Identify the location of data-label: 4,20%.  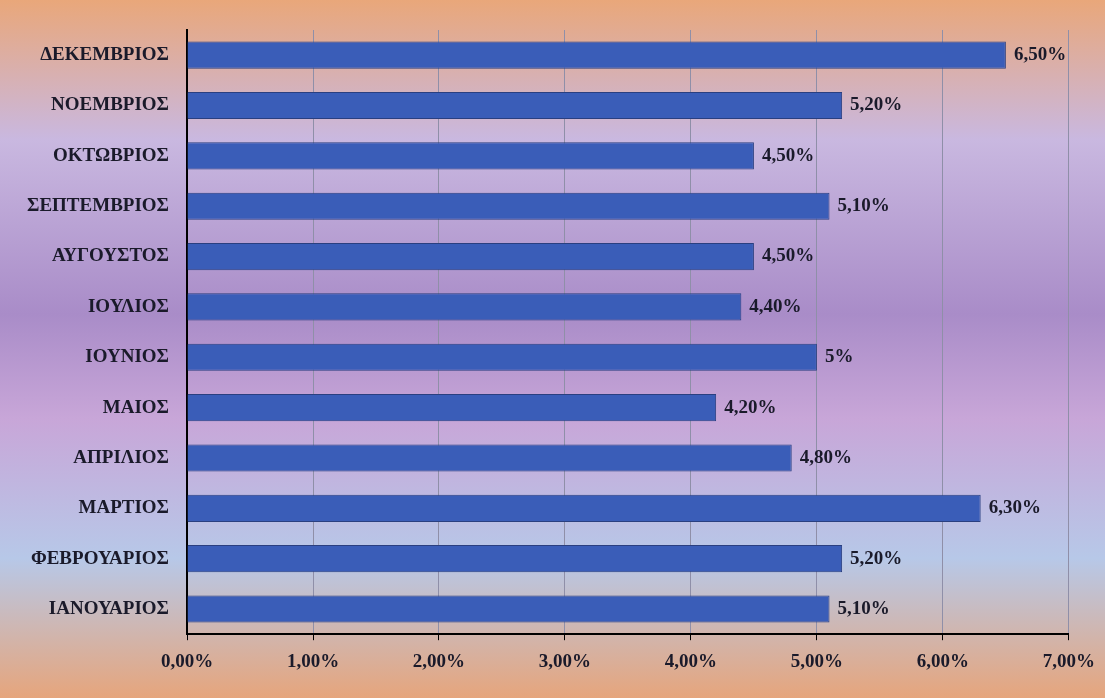
(750, 406).